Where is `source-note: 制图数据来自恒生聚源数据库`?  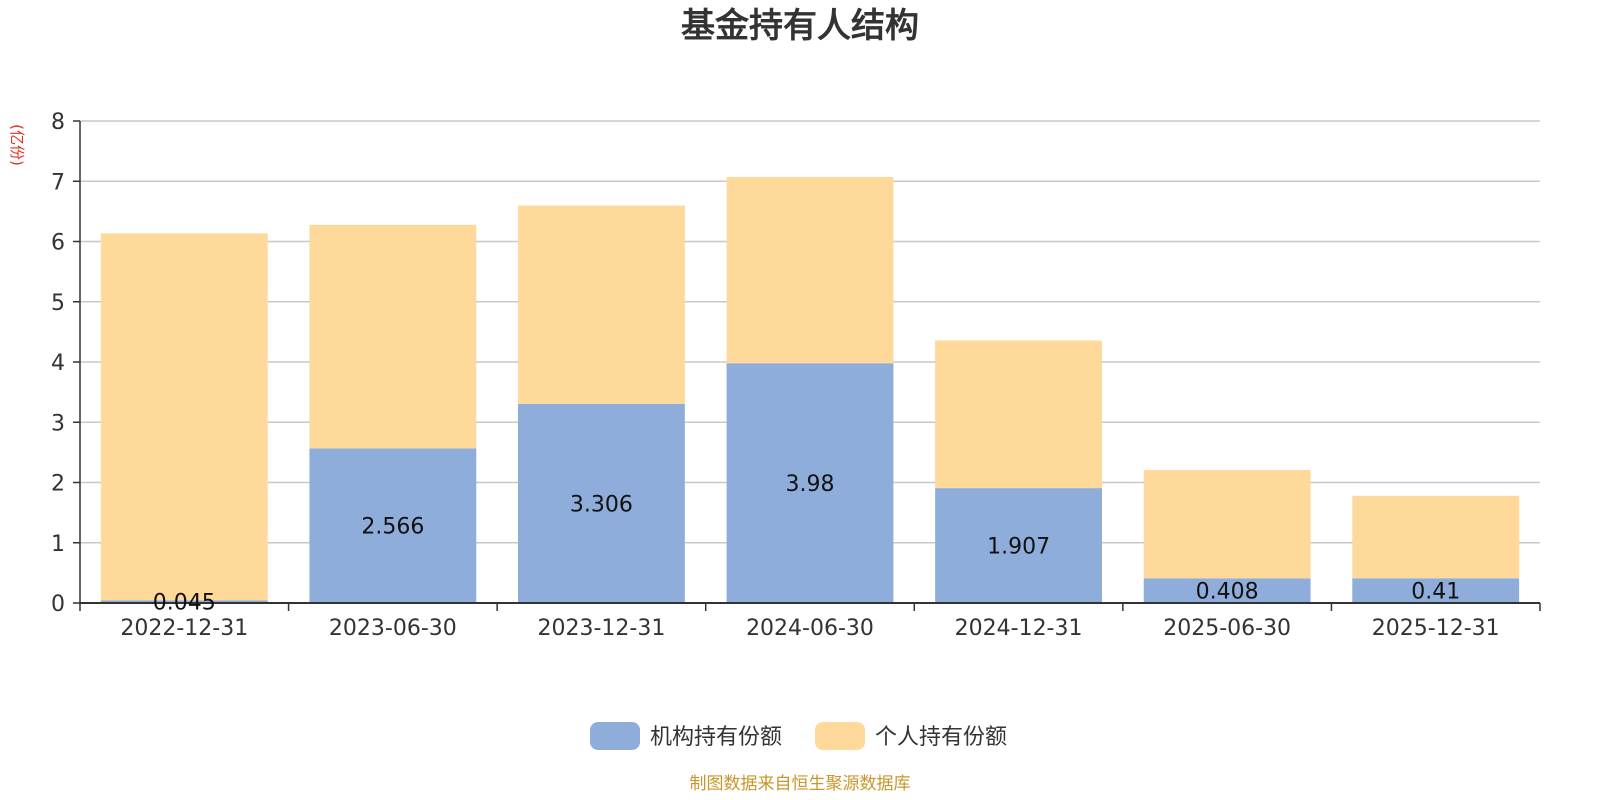
source-note: 制图数据来自恒生聚源数据库 is located at coordinates (800, 784).